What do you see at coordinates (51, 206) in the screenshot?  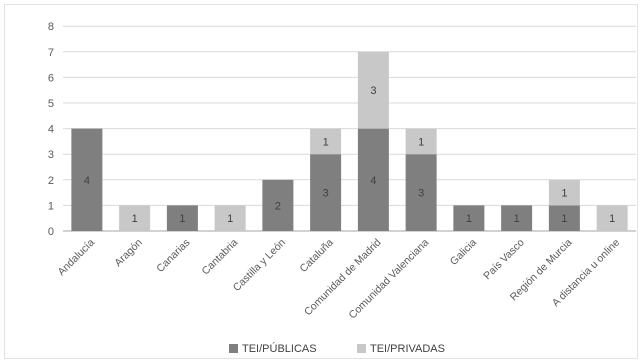 I see `y-tick-label: 1` at bounding box center [51, 206].